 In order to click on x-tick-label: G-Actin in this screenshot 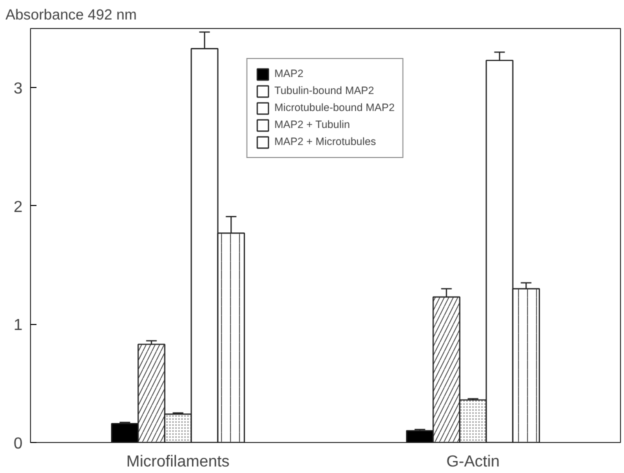, I will do `click(473, 462)`.